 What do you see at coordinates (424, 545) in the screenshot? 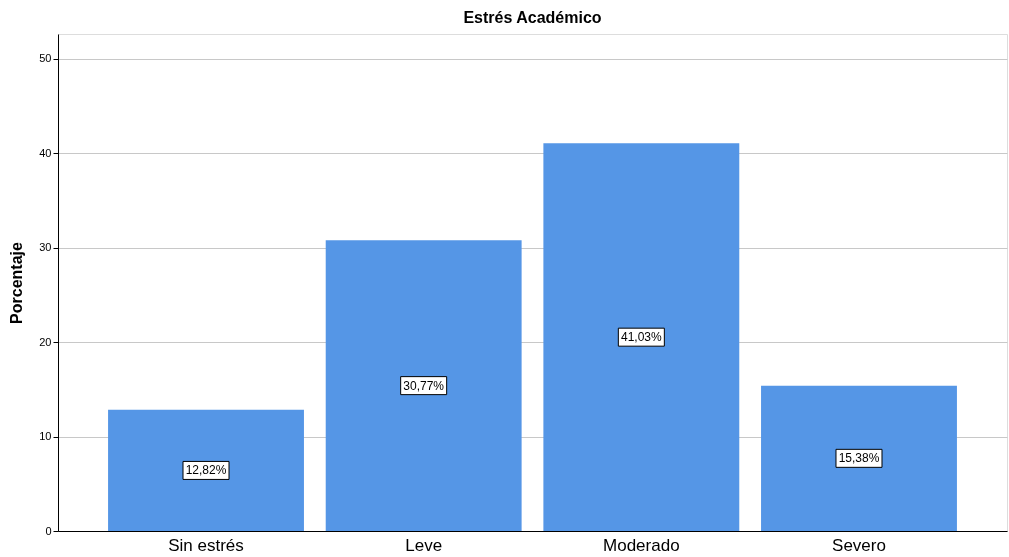
I see `x-tick-label: Leve` at bounding box center [424, 545].